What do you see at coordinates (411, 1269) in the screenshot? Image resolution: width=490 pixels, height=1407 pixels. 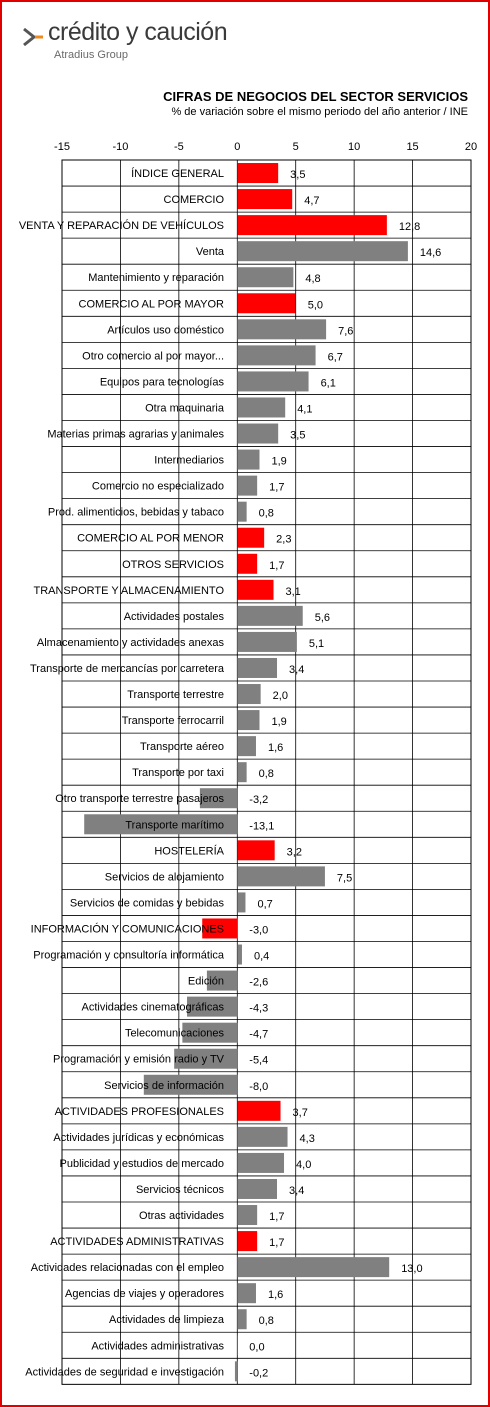 I see `value-label: 13,0` at bounding box center [411, 1269].